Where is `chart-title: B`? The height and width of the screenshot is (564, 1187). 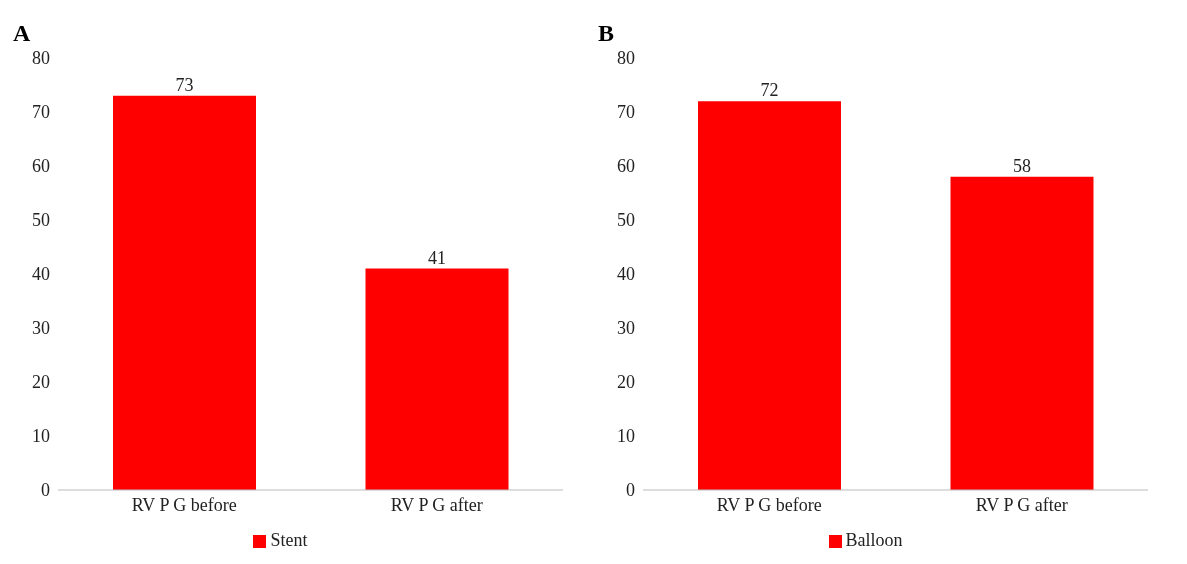
chart-title: B is located at coordinates (606, 33).